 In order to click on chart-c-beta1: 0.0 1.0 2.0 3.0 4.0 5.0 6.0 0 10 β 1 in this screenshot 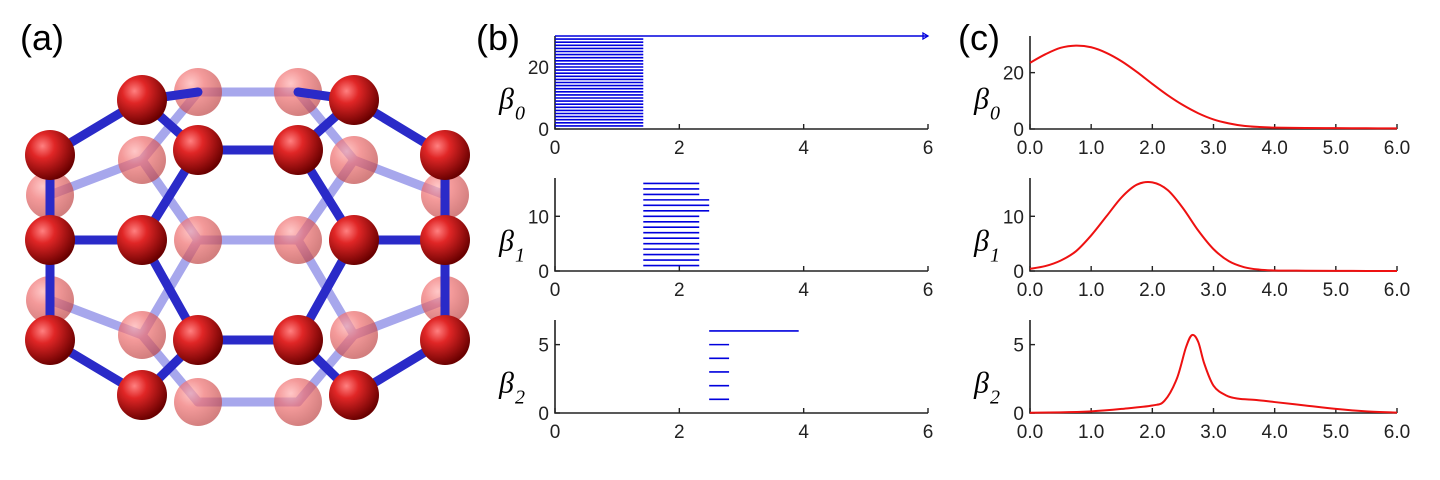, I will do `click(1191, 239)`.